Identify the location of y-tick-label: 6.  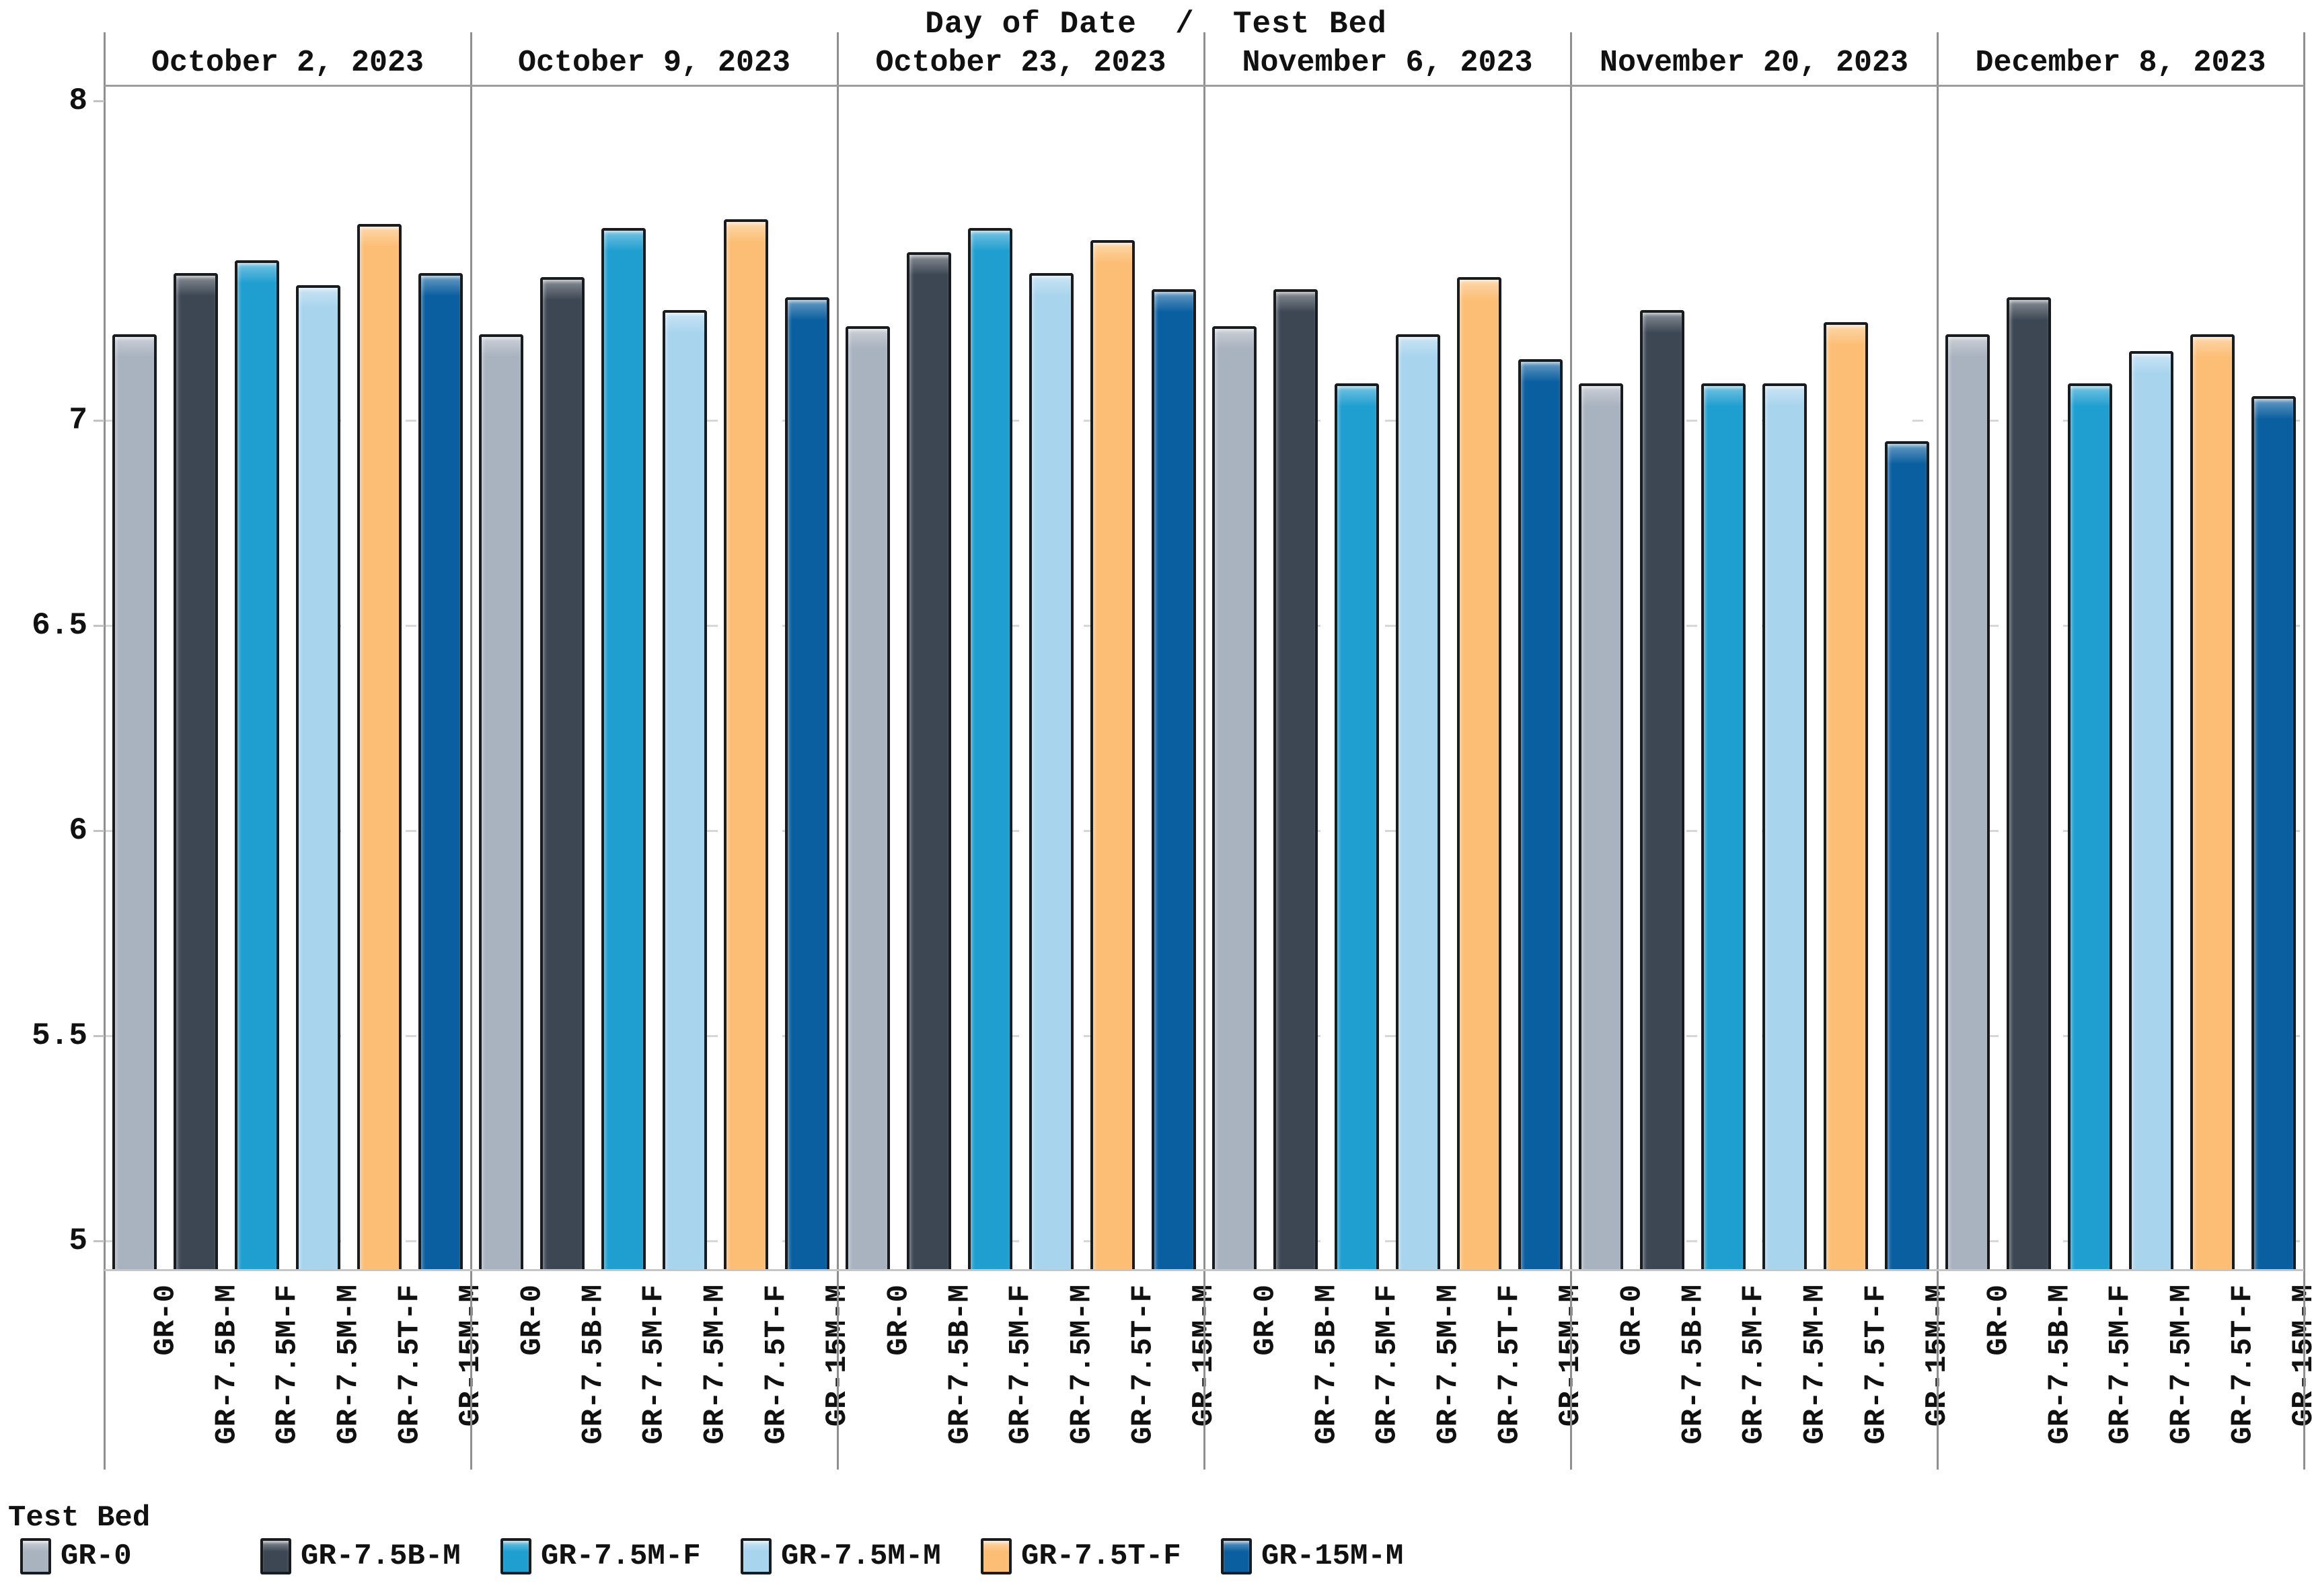
(78, 831).